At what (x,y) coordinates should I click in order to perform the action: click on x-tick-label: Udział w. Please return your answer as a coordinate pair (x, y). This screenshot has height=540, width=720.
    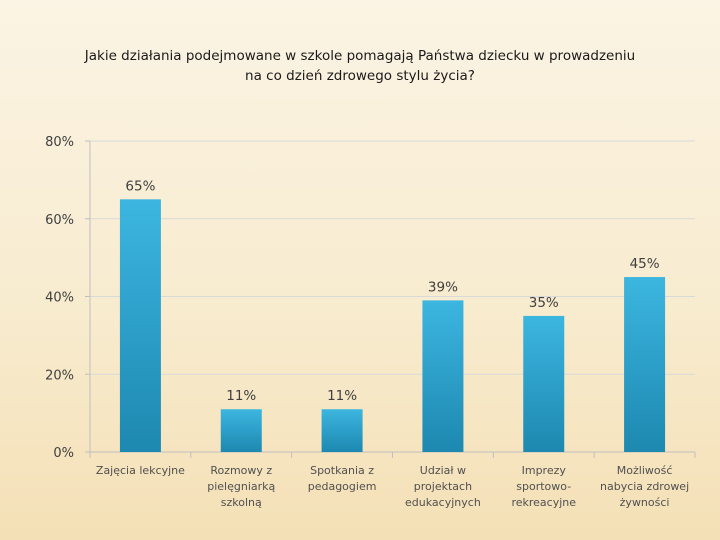
    Looking at the image, I should click on (443, 470).